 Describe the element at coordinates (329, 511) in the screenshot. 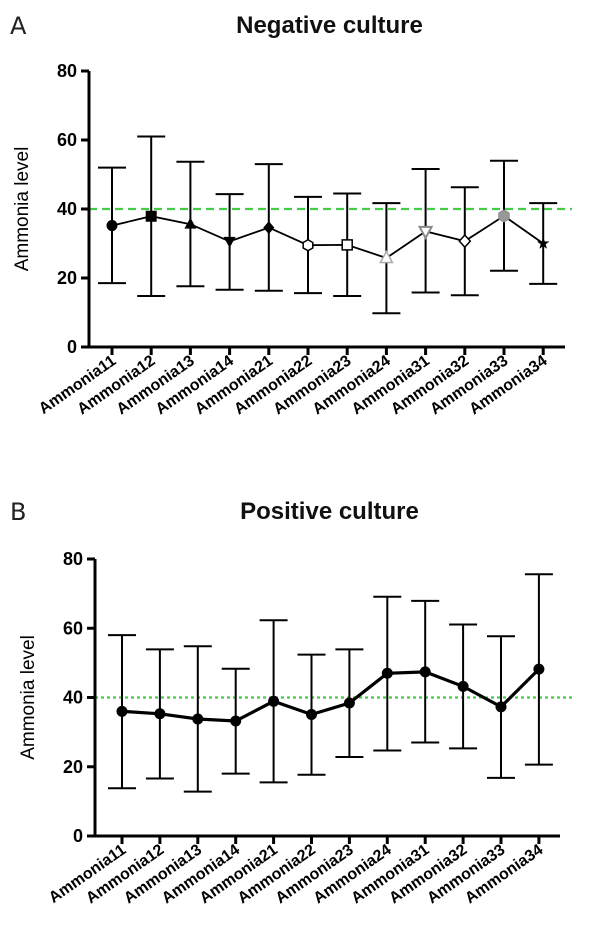

I see `chart-title: Positive culture` at that location.